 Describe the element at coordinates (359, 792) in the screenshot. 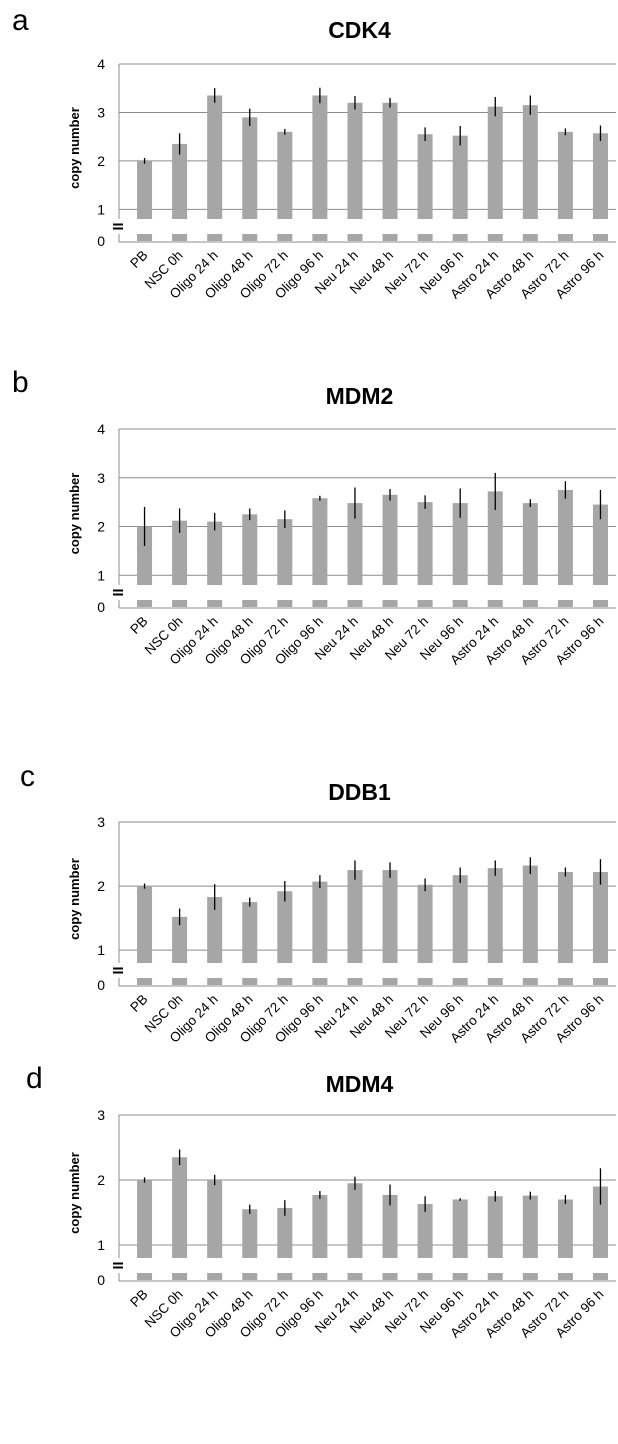

I see `chart-title: DDB1` at that location.